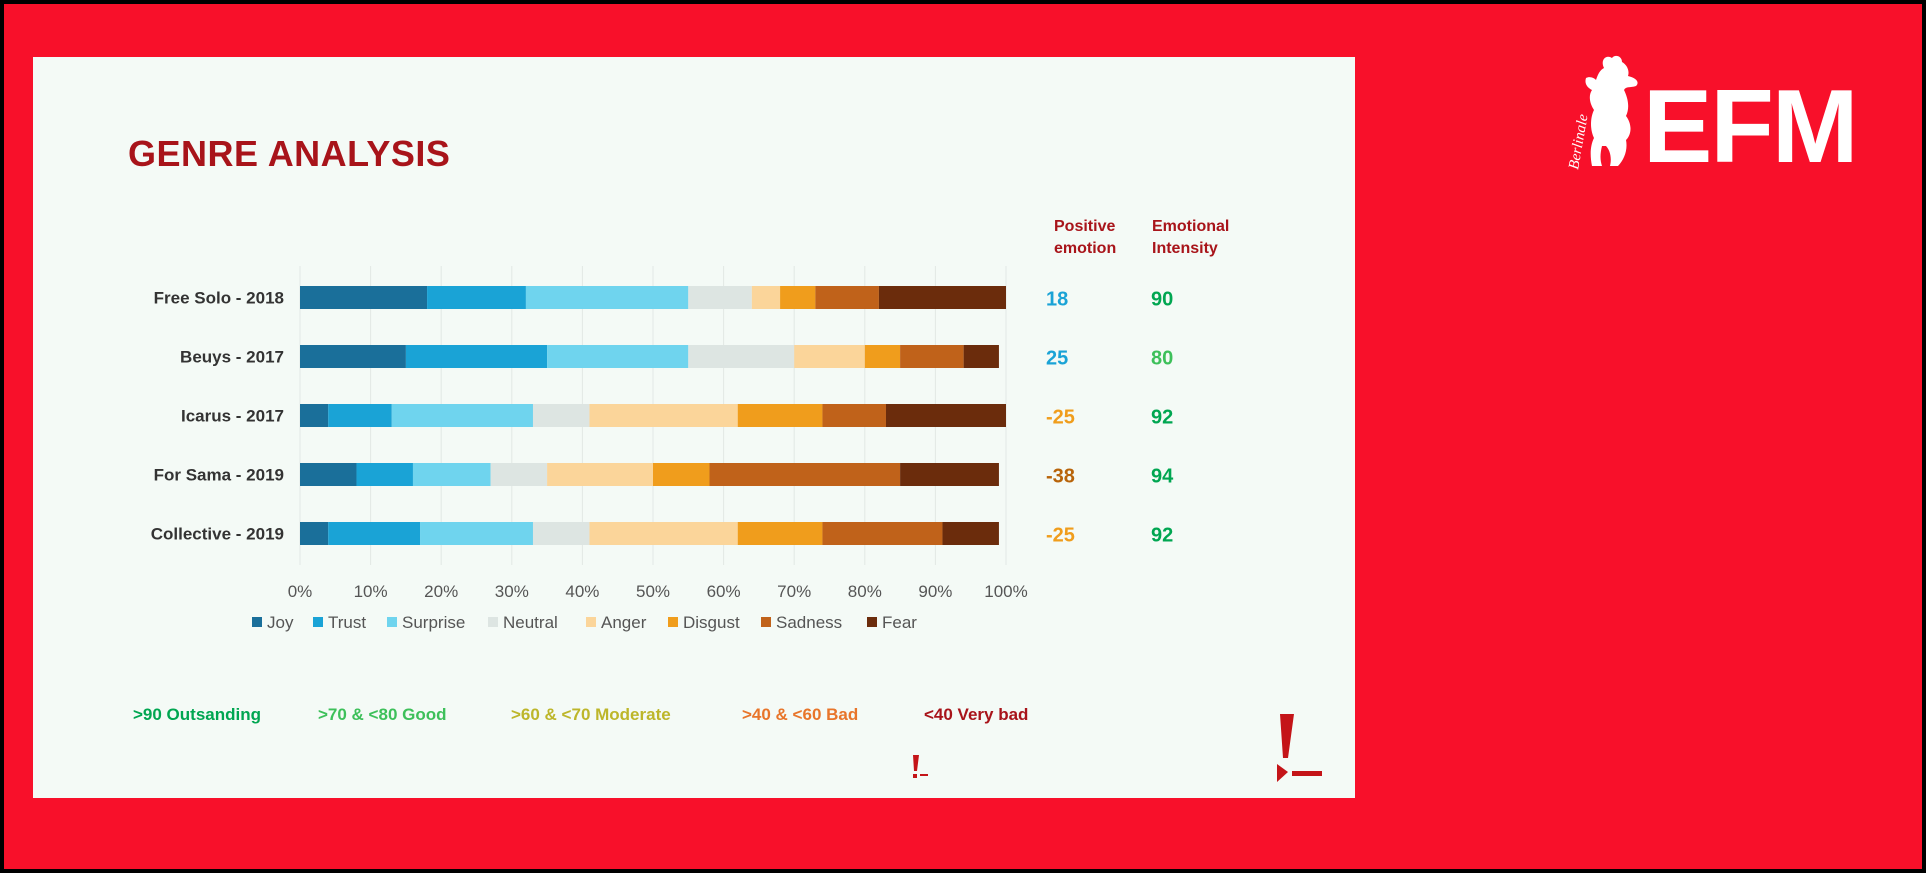 The height and width of the screenshot is (873, 1926). What do you see at coordinates (530, 622) in the screenshot?
I see `legend-label: Neutral` at bounding box center [530, 622].